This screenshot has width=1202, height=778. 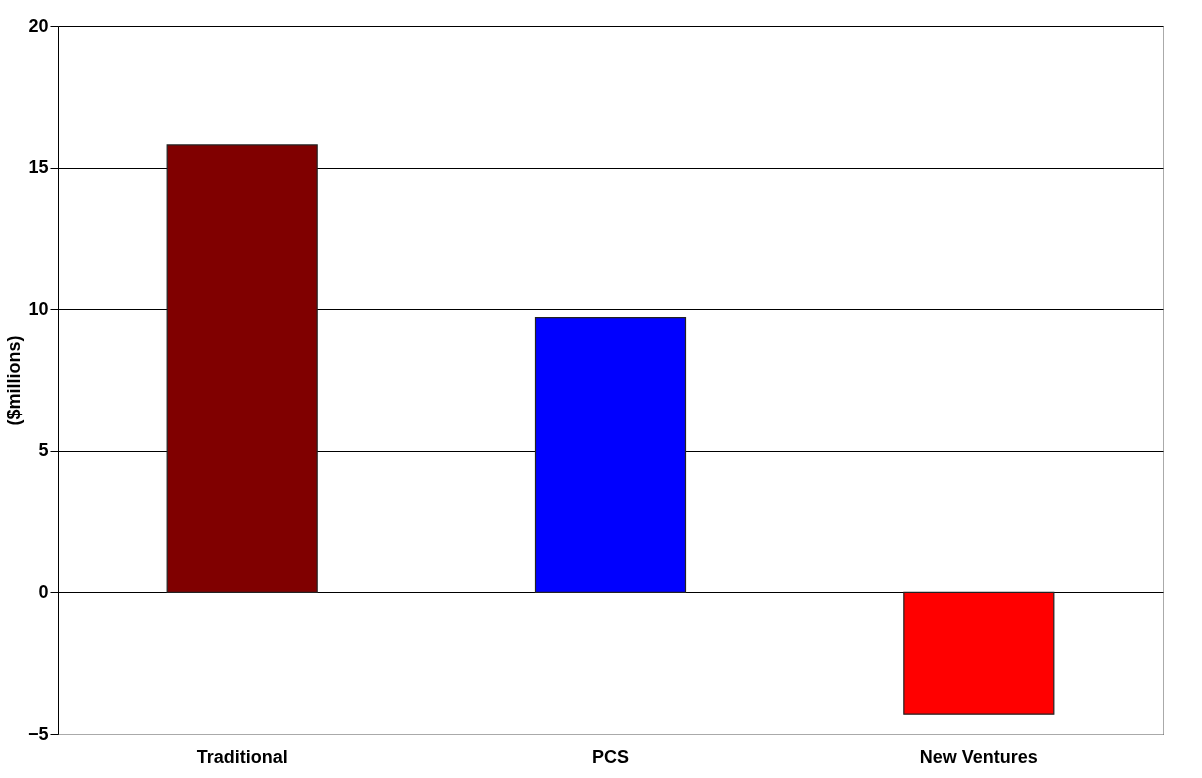 What do you see at coordinates (978, 756) in the screenshot?
I see `x-tick-label: New Ventures` at bounding box center [978, 756].